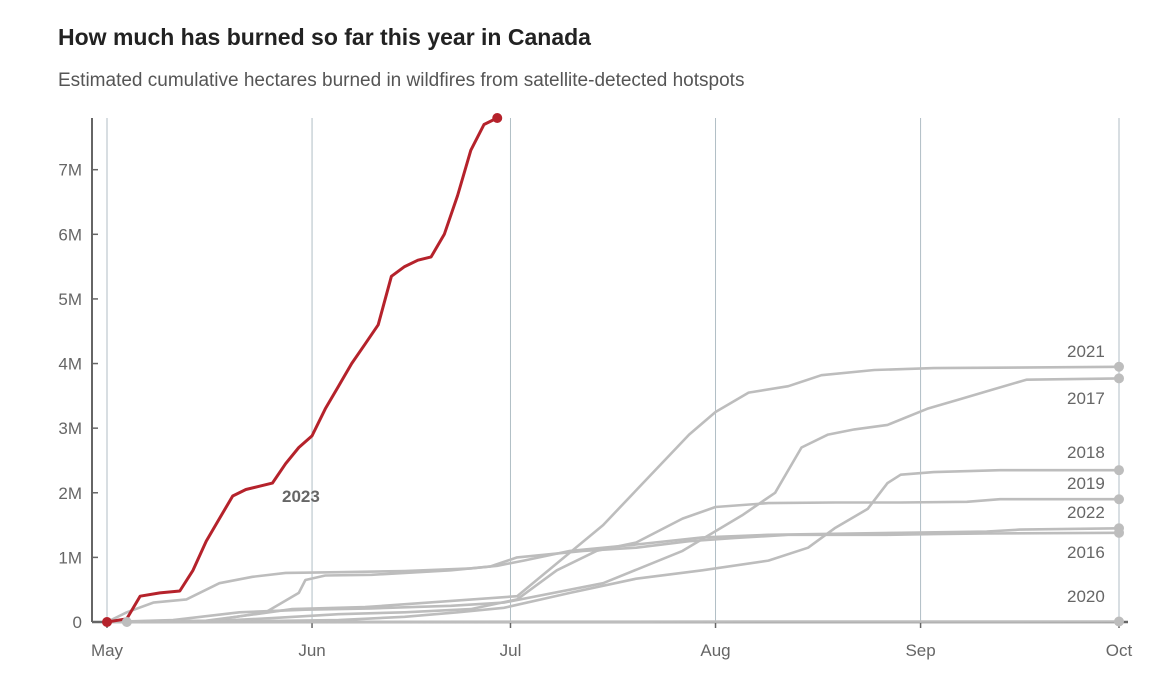 The height and width of the screenshot is (678, 1165). Describe the element at coordinates (301, 496) in the screenshot. I see `series-label-2023: 2023` at that location.